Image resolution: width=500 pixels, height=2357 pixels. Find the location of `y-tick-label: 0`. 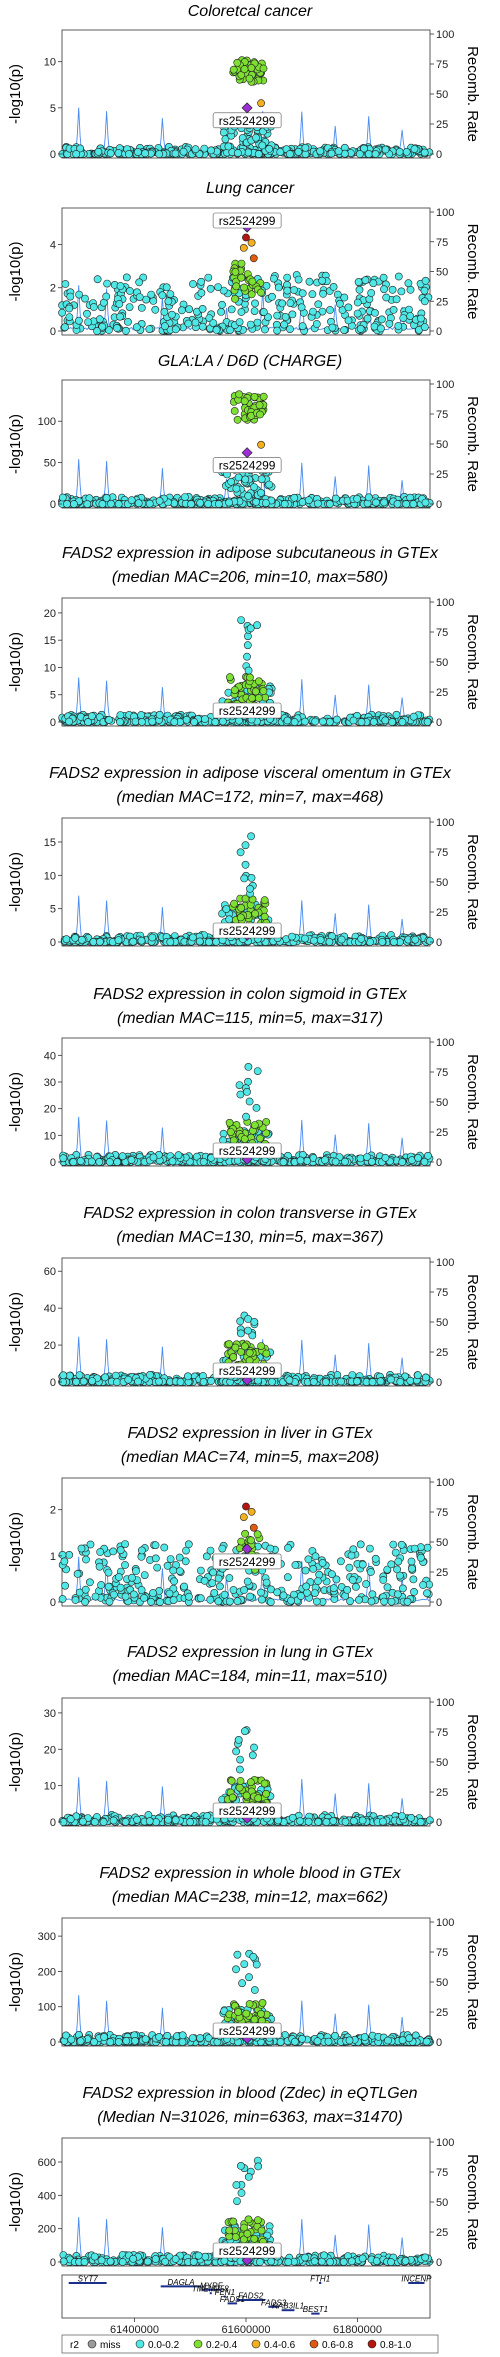

y-tick-label: 0 is located at coordinates (53, 332).